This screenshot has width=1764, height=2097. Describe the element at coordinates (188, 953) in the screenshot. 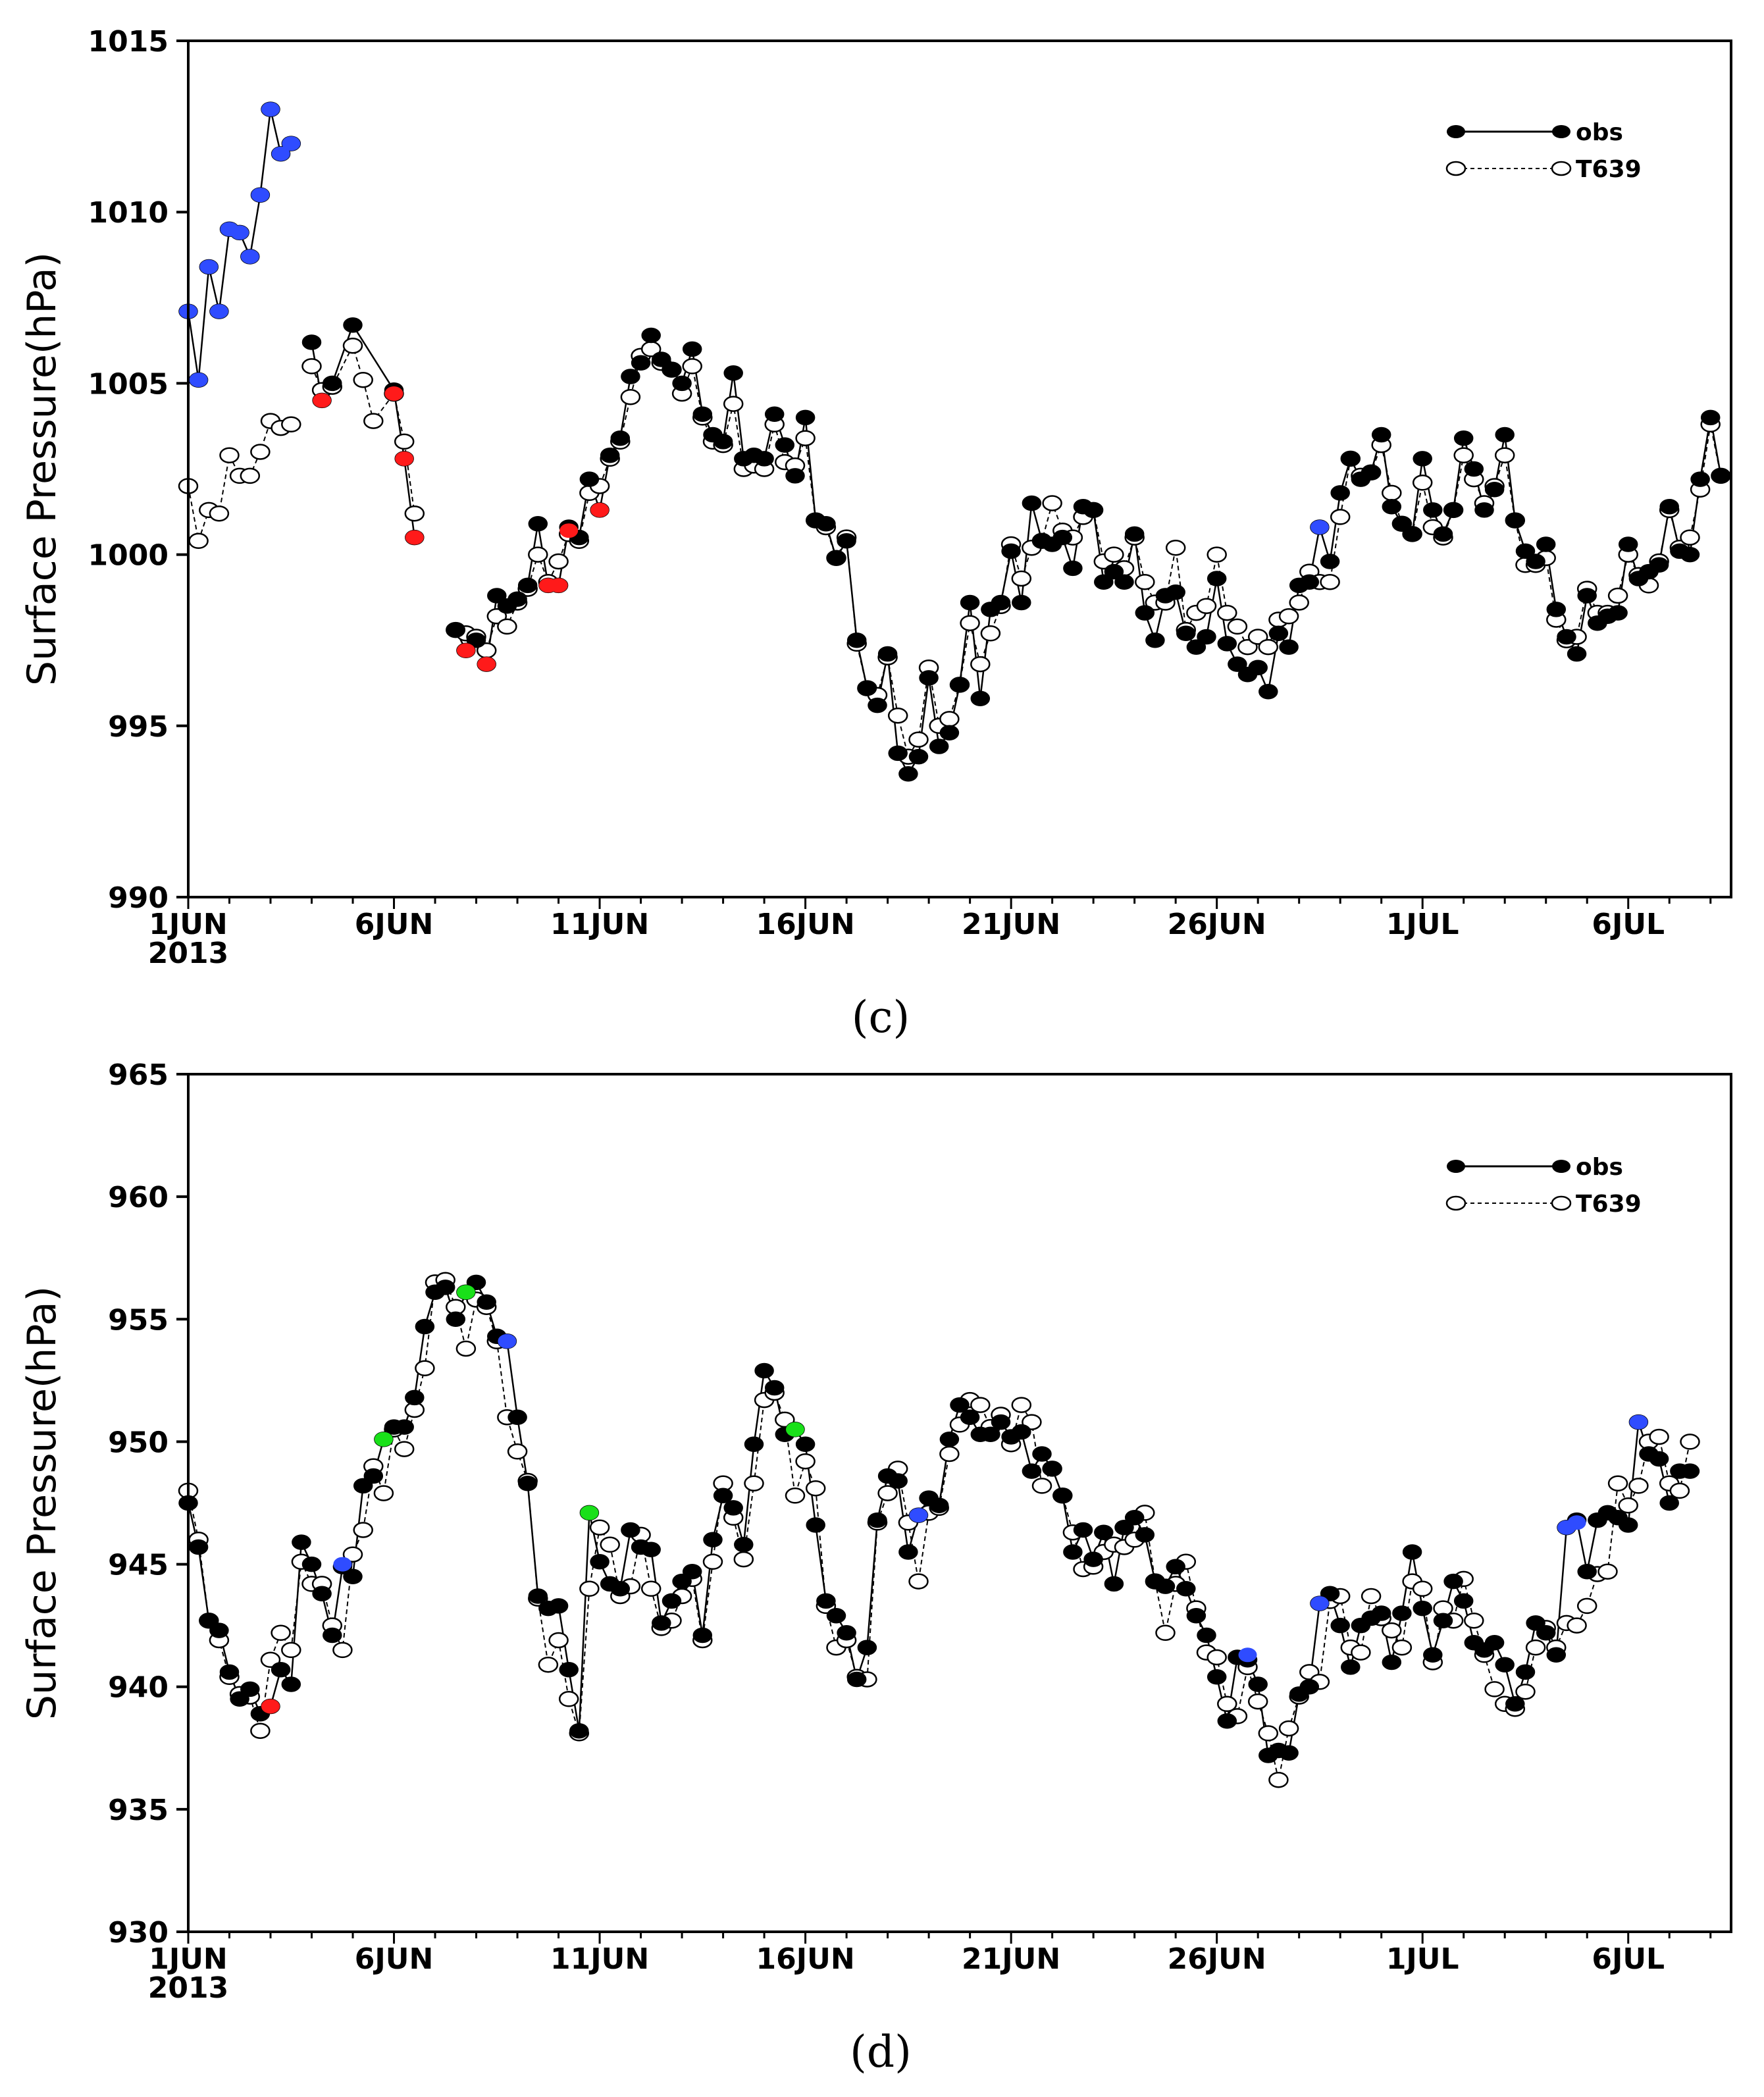

I see `x-tick-sublabel: 2013` at that location.